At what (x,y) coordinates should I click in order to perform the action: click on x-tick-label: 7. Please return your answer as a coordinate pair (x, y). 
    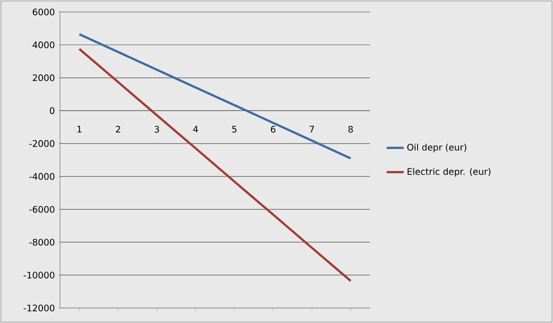
    Looking at the image, I should click on (312, 129).